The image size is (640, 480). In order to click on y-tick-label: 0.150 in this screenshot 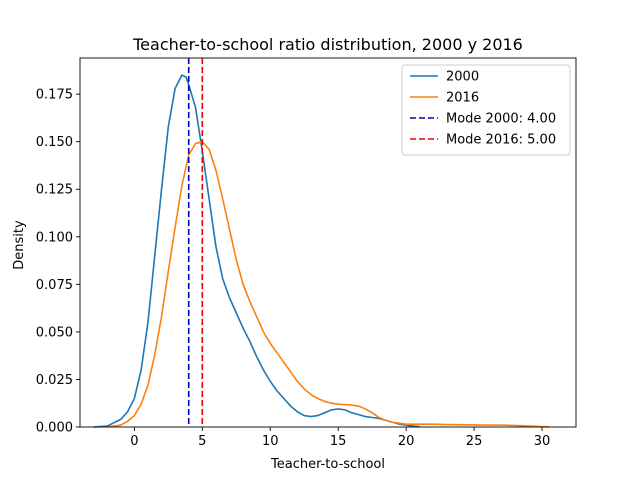, I will do `click(54, 142)`.